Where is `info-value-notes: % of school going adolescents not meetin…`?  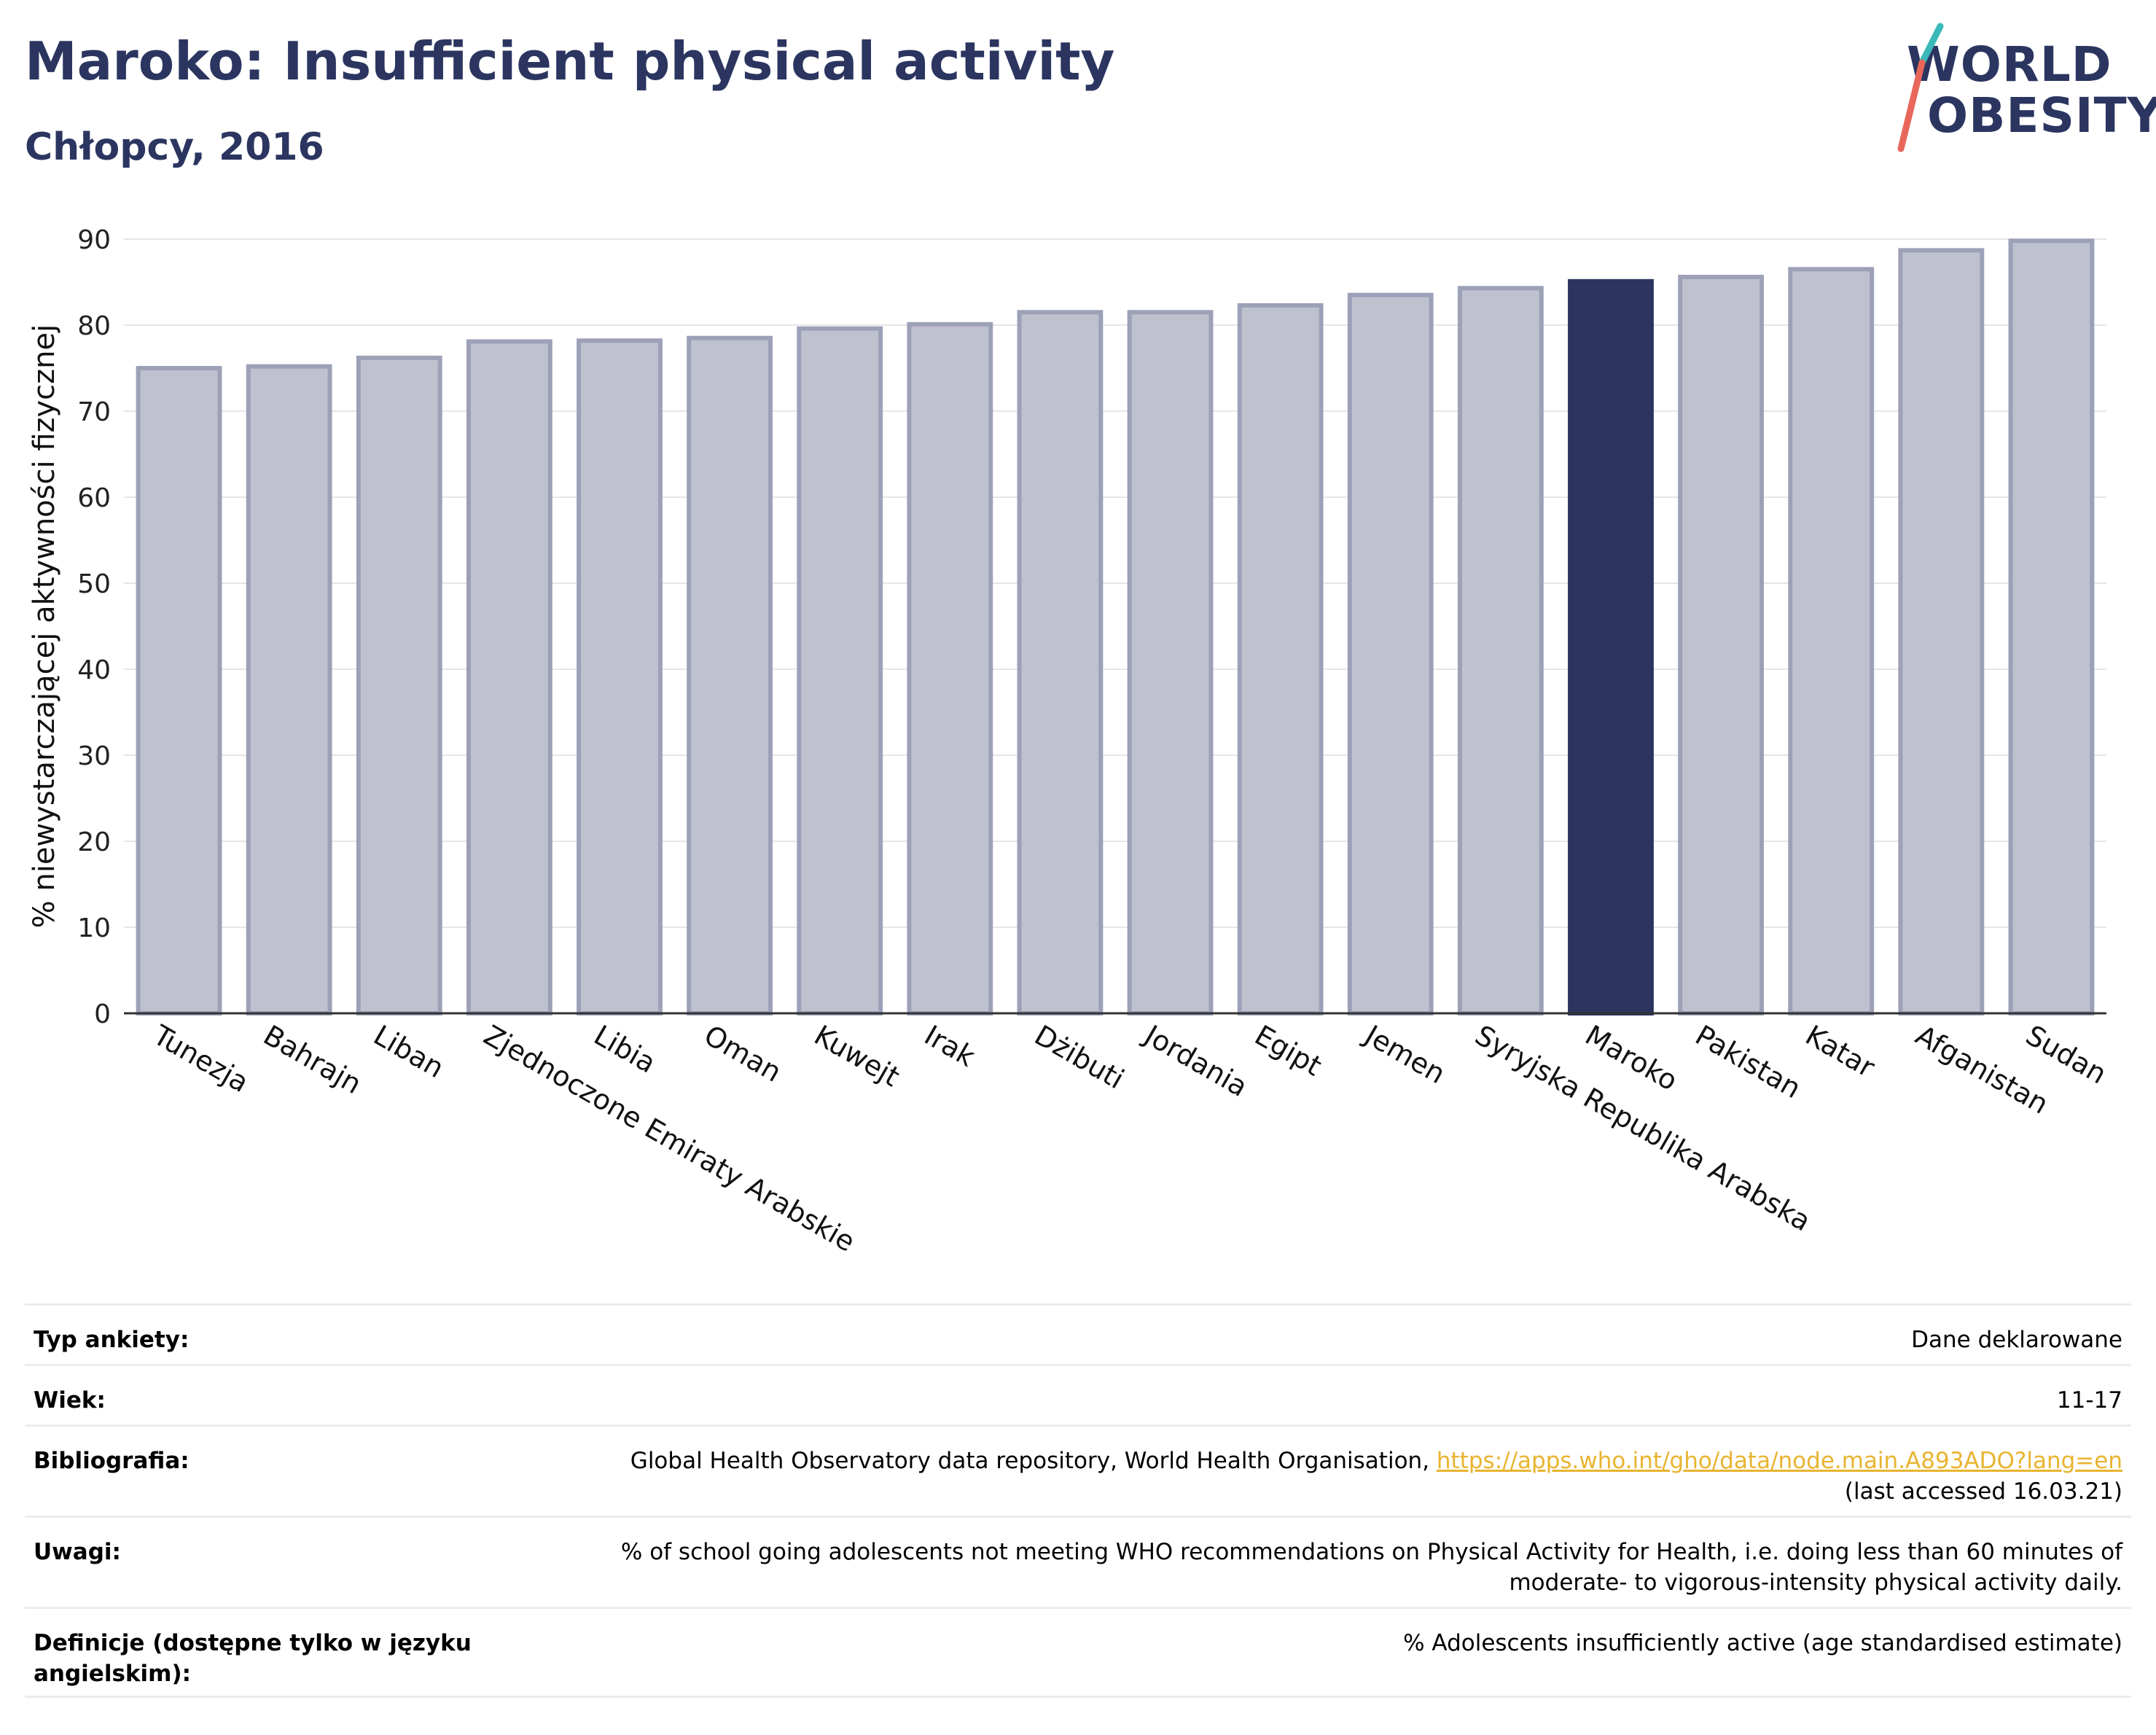
info-value-notes: % of school going adolescents not meetin… is located at coordinates (1311, 1572).